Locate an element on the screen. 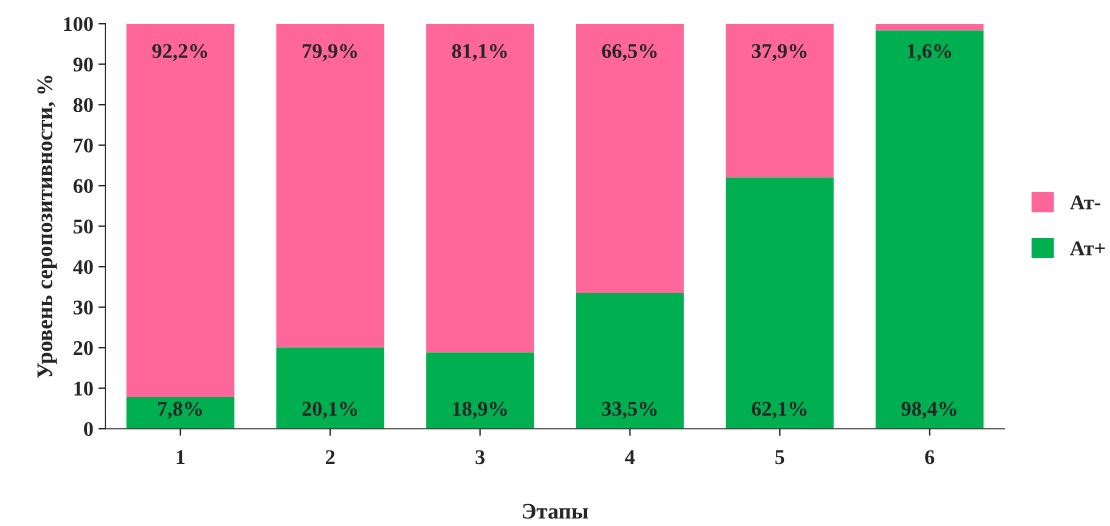 This screenshot has height=526, width=1110. data-label: 66,5% is located at coordinates (629, 52).